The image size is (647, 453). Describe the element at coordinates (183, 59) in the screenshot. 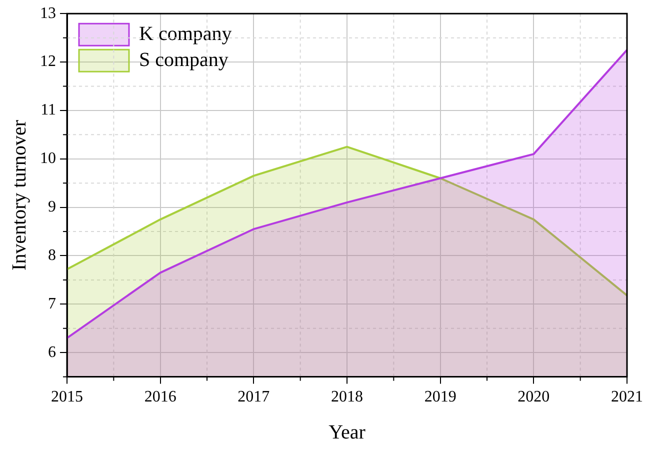

I see `legend-label: S company` at that location.